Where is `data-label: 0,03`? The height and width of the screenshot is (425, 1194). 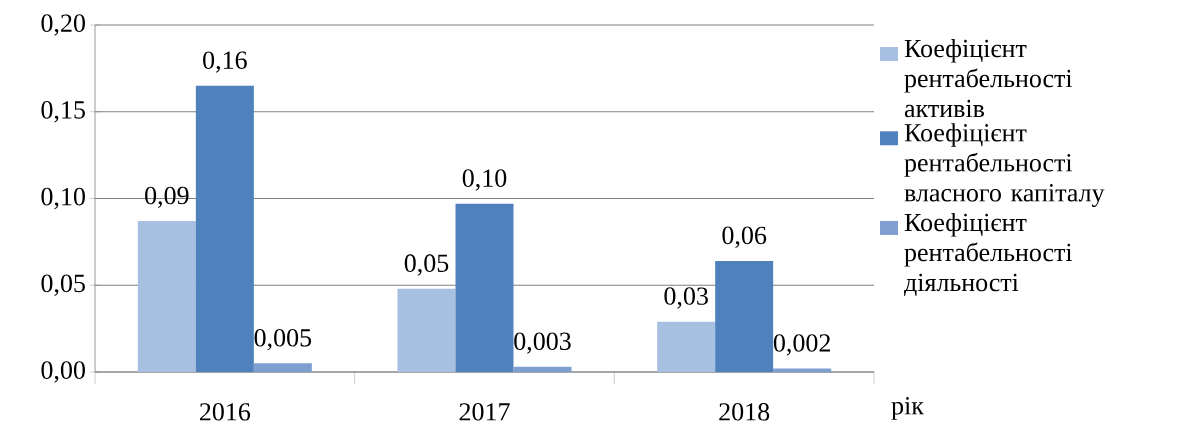
data-label: 0,03 is located at coordinates (686, 298).